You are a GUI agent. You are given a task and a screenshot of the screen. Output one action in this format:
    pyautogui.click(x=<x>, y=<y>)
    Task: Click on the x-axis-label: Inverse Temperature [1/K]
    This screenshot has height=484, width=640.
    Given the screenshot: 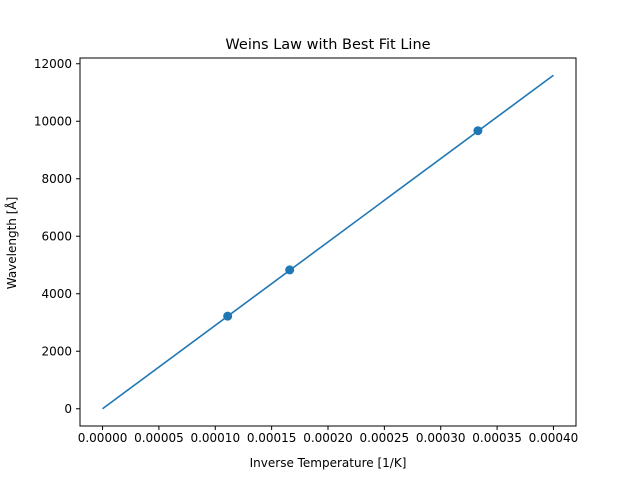 What is the action you would take?
    pyautogui.click(x=328, y=463)
    